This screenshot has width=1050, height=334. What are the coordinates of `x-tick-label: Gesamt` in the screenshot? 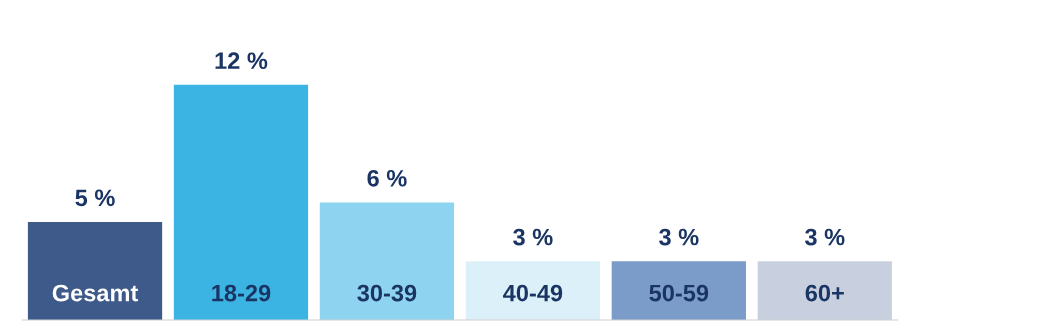 It's located at (95, 293).